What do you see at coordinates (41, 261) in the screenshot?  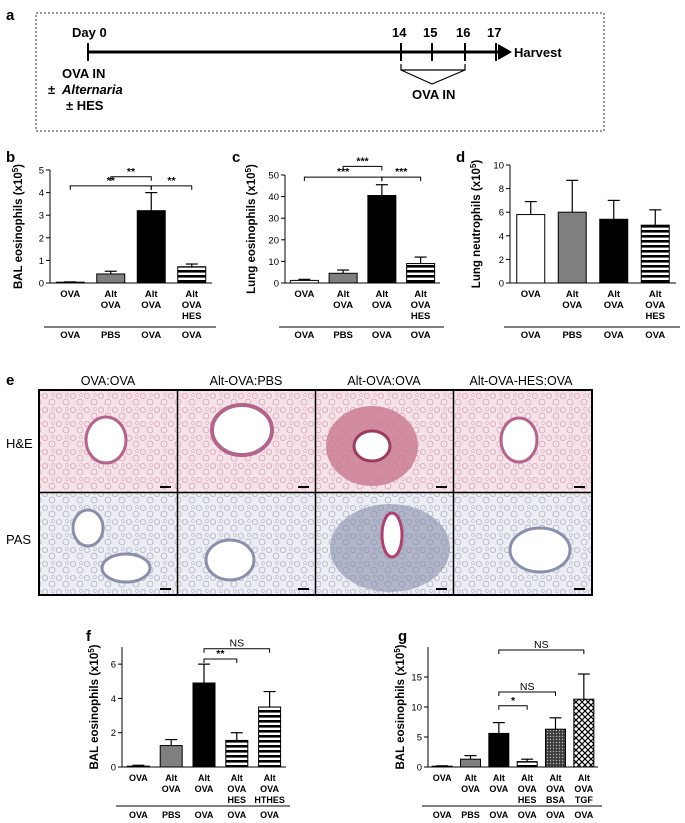 I see `y-tick-label: 1` at bounding box center [41, 261].